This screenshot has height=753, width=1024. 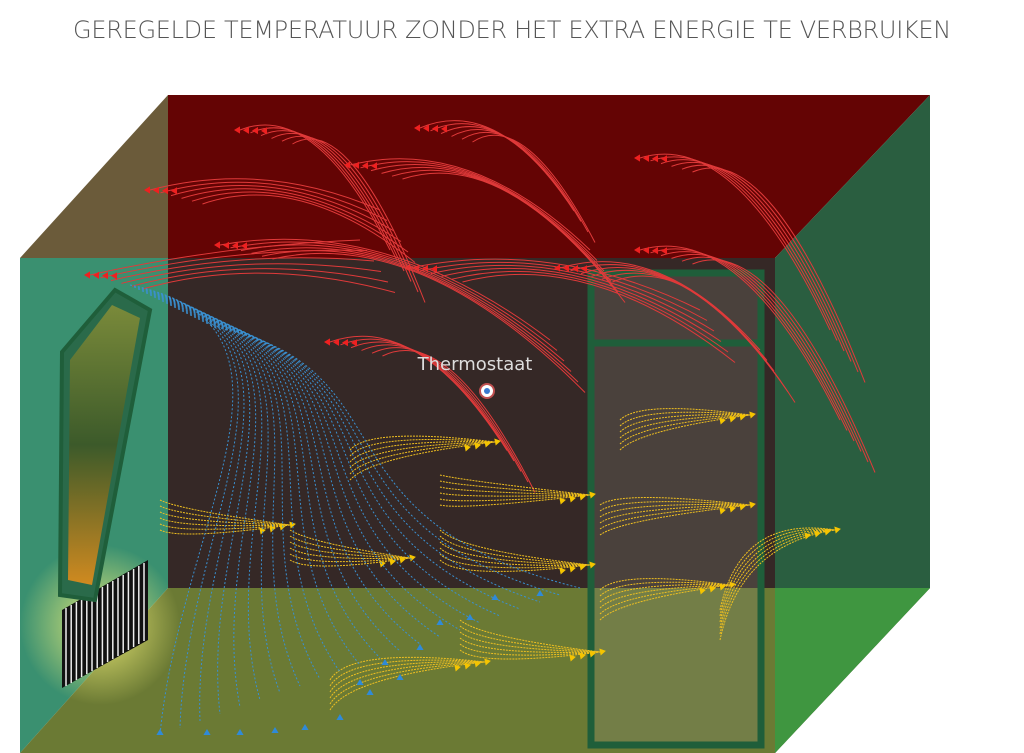 What do you see at coordinates (94, 176) in the screenshot?
I see `ceiling-left` at bounding box center [94, 176].